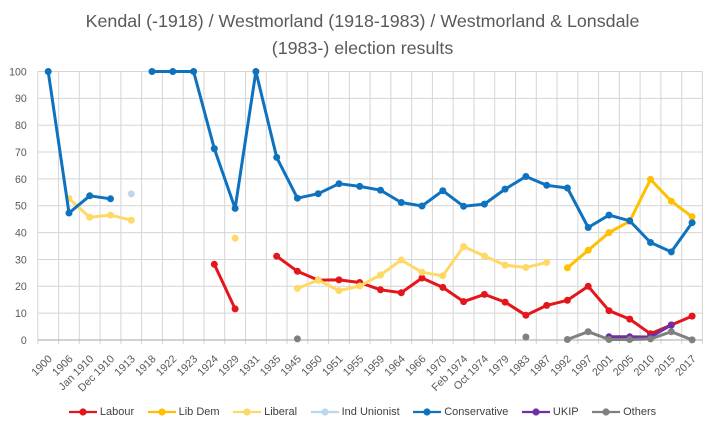 Image resolution: width=719 pixels, height=431 pixels. Describe the element at coordinates (187, 365) in the screenshot. I see `svg-text: 1923` at that location.